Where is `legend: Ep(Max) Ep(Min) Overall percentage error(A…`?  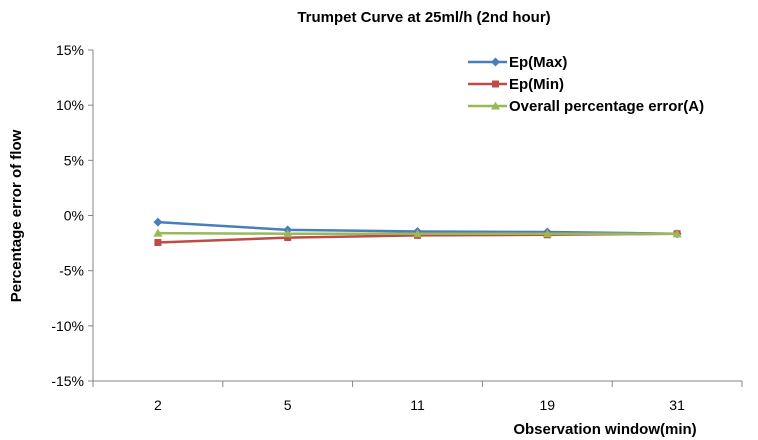
legend: Ep(Max) Ep(Min) Overall percentage error(A… is located at coordinates (586, 84).